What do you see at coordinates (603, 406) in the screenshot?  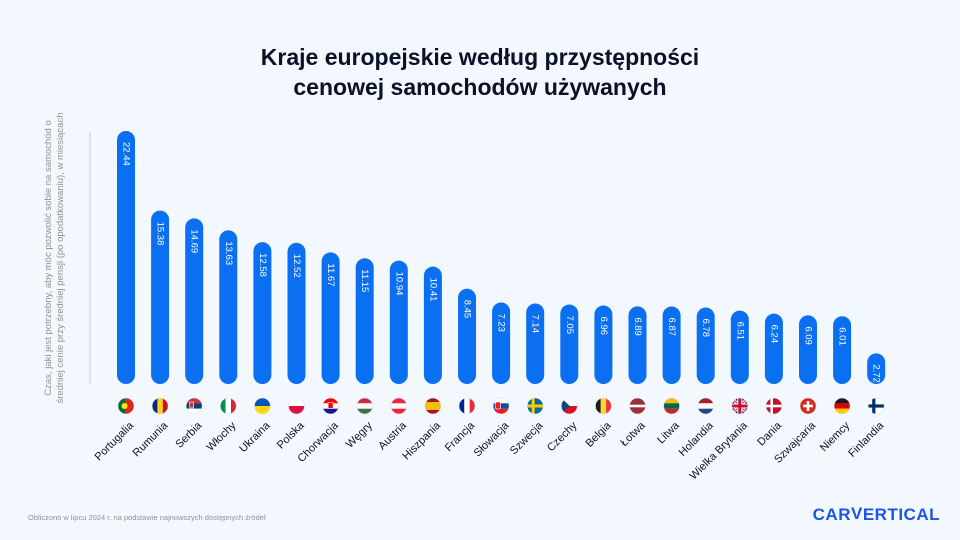 I see `be-flag-icon` at bounding box center [603, 406].